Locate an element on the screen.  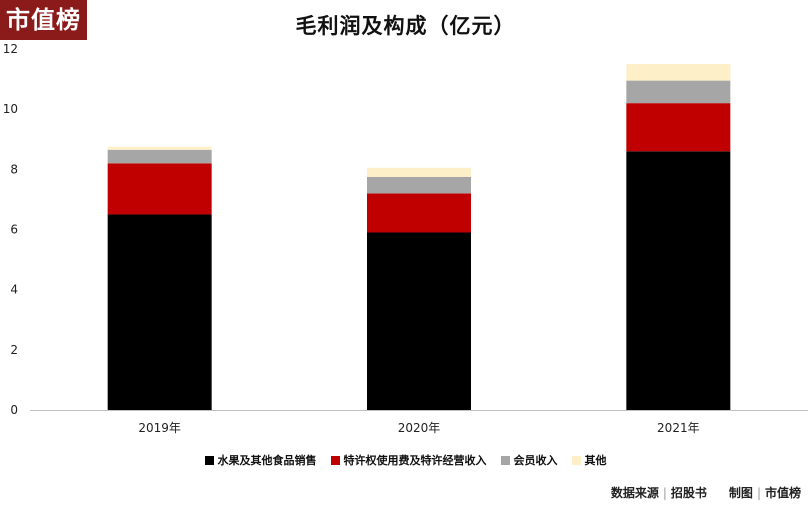
footer-credits: 数据来源 | 招股书 制图 | 市值榜 is located at coordinates (706, 492).